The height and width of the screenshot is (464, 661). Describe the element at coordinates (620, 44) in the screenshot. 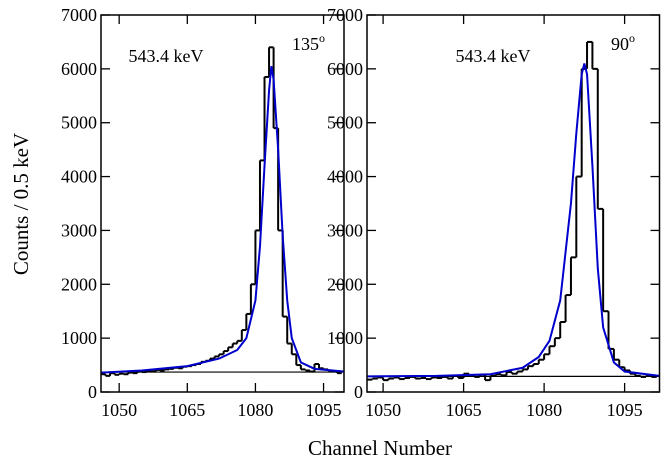

I see `angle-value: 90` at that location.